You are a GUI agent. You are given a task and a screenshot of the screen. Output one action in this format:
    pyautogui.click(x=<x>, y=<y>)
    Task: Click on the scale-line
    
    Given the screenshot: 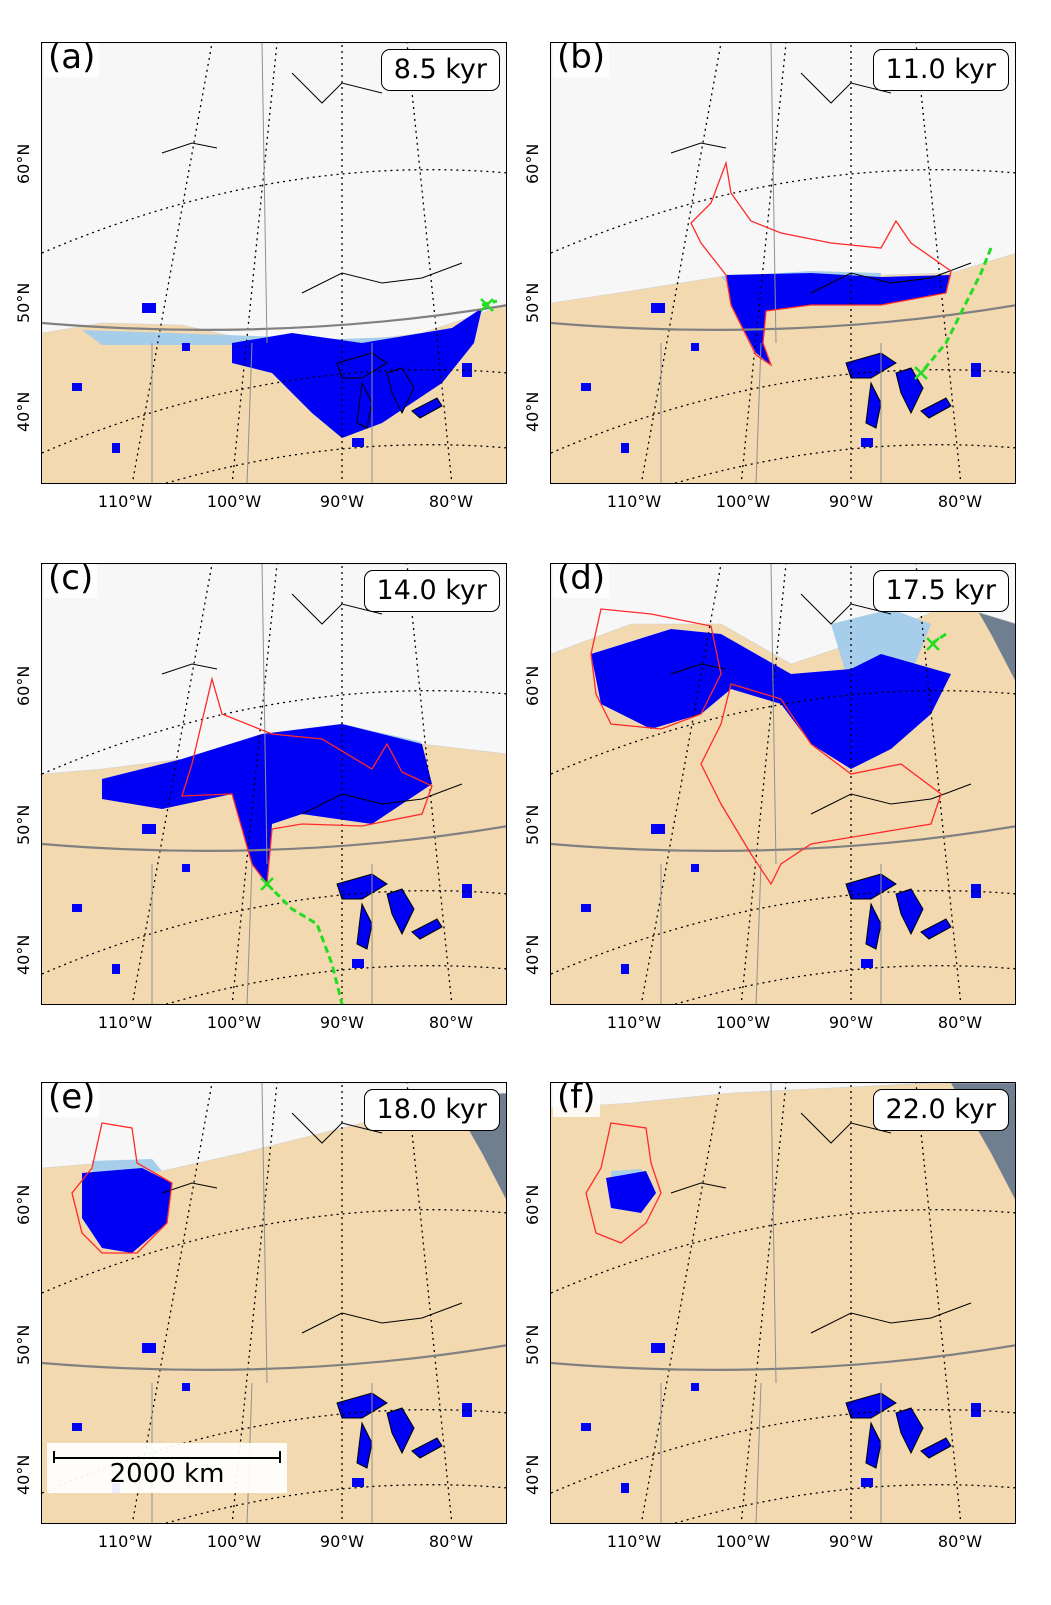 What is the action you would take?
    pyautogui.click(x=167, y=1458)
    